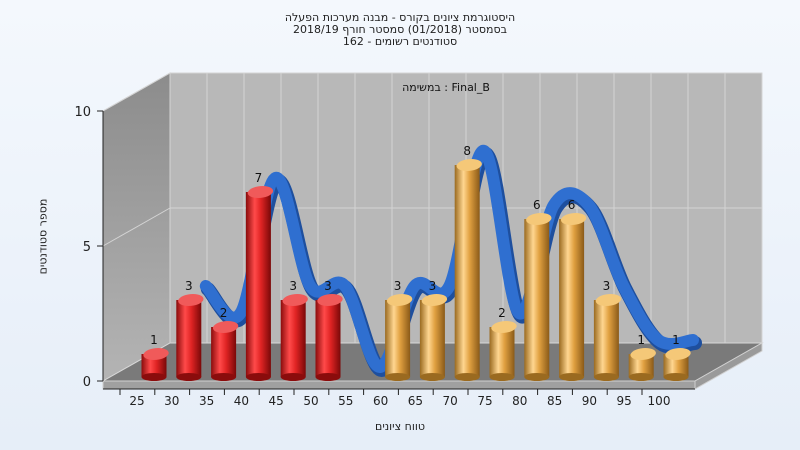  I want to click on data-label: 8, so click(467, 151).